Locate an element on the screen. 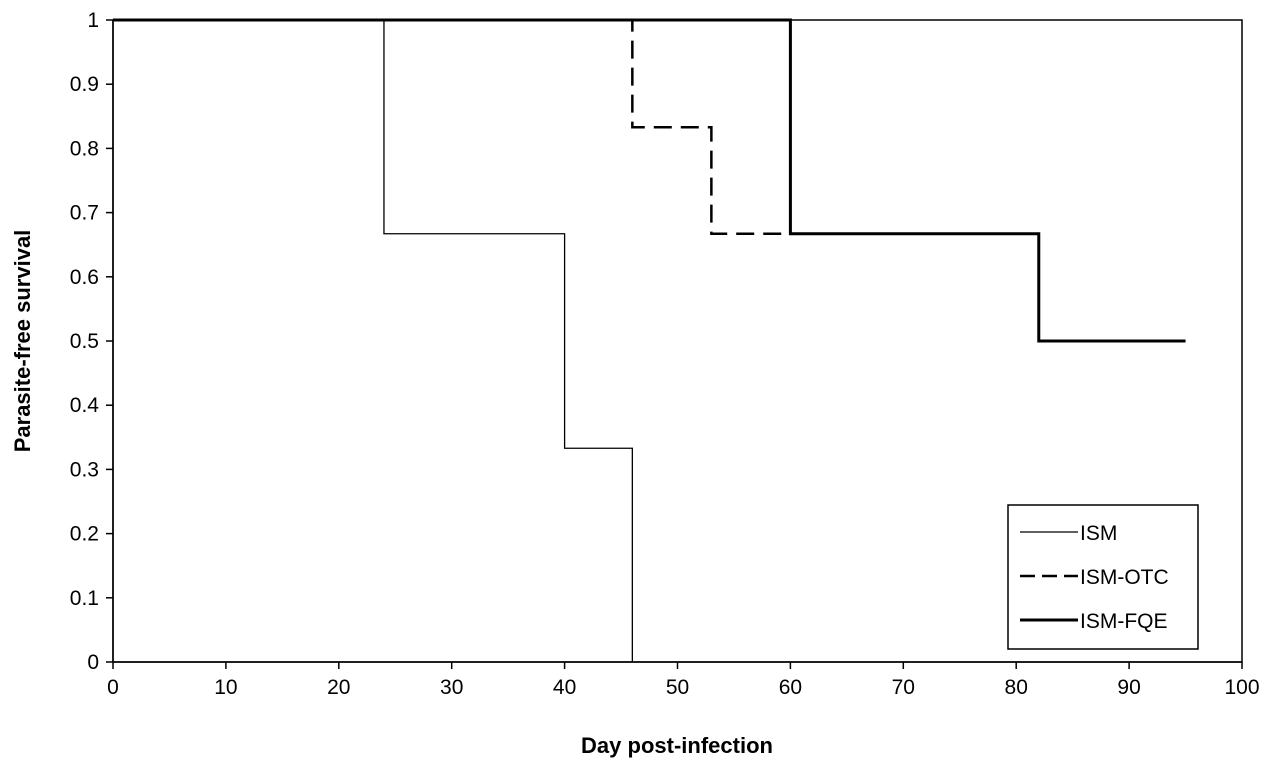 The height and width of the screenshot is (760, 1270). y-tick-label: 0.8 is located at coordinates (84, 148).